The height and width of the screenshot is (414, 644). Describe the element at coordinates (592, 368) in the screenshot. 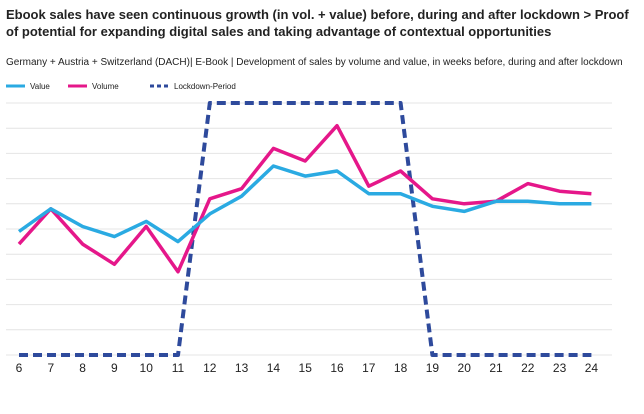

I see `x-tick-label: 24` at that location.